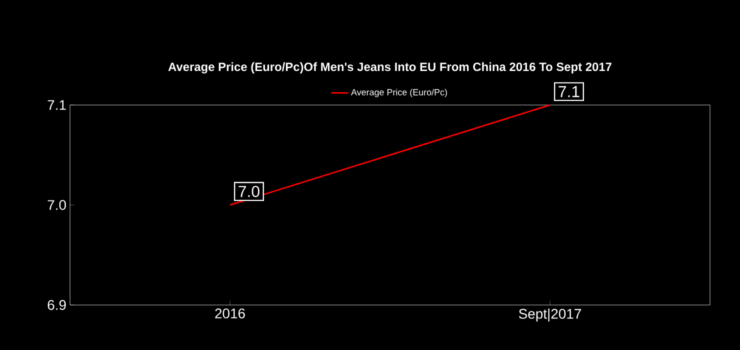  Describe the element at coordinates (57, 205) in the screenshot. I see `y-tick-label: 7.0` at that location.